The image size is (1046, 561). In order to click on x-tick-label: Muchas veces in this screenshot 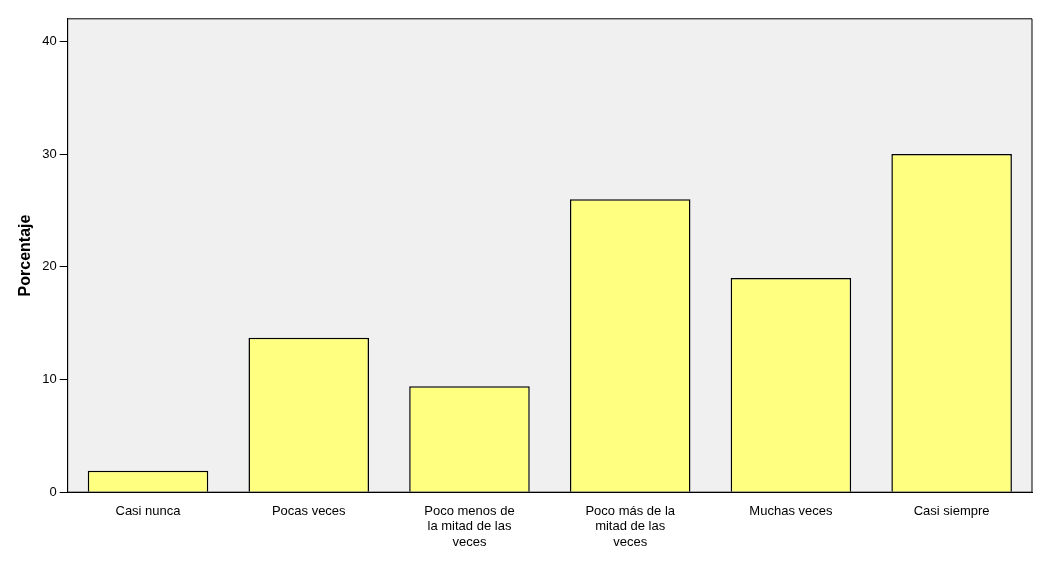, I will do `click(791, 510)`.